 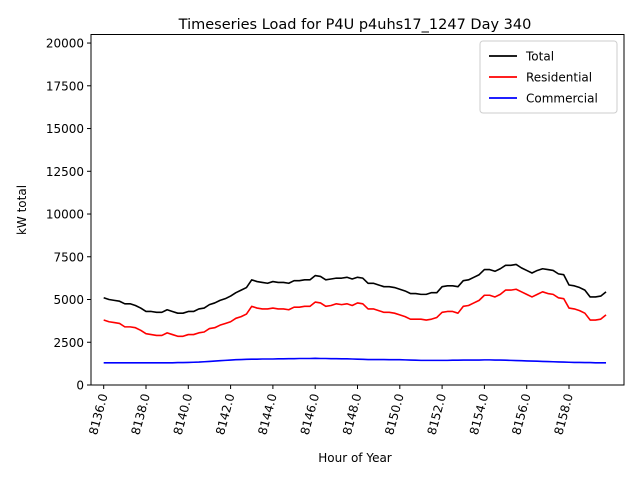 What do you see at coordinates (65, 172) in the screenshot?
I see `y-tick-label: 12500` at bounding box center [65, 172].